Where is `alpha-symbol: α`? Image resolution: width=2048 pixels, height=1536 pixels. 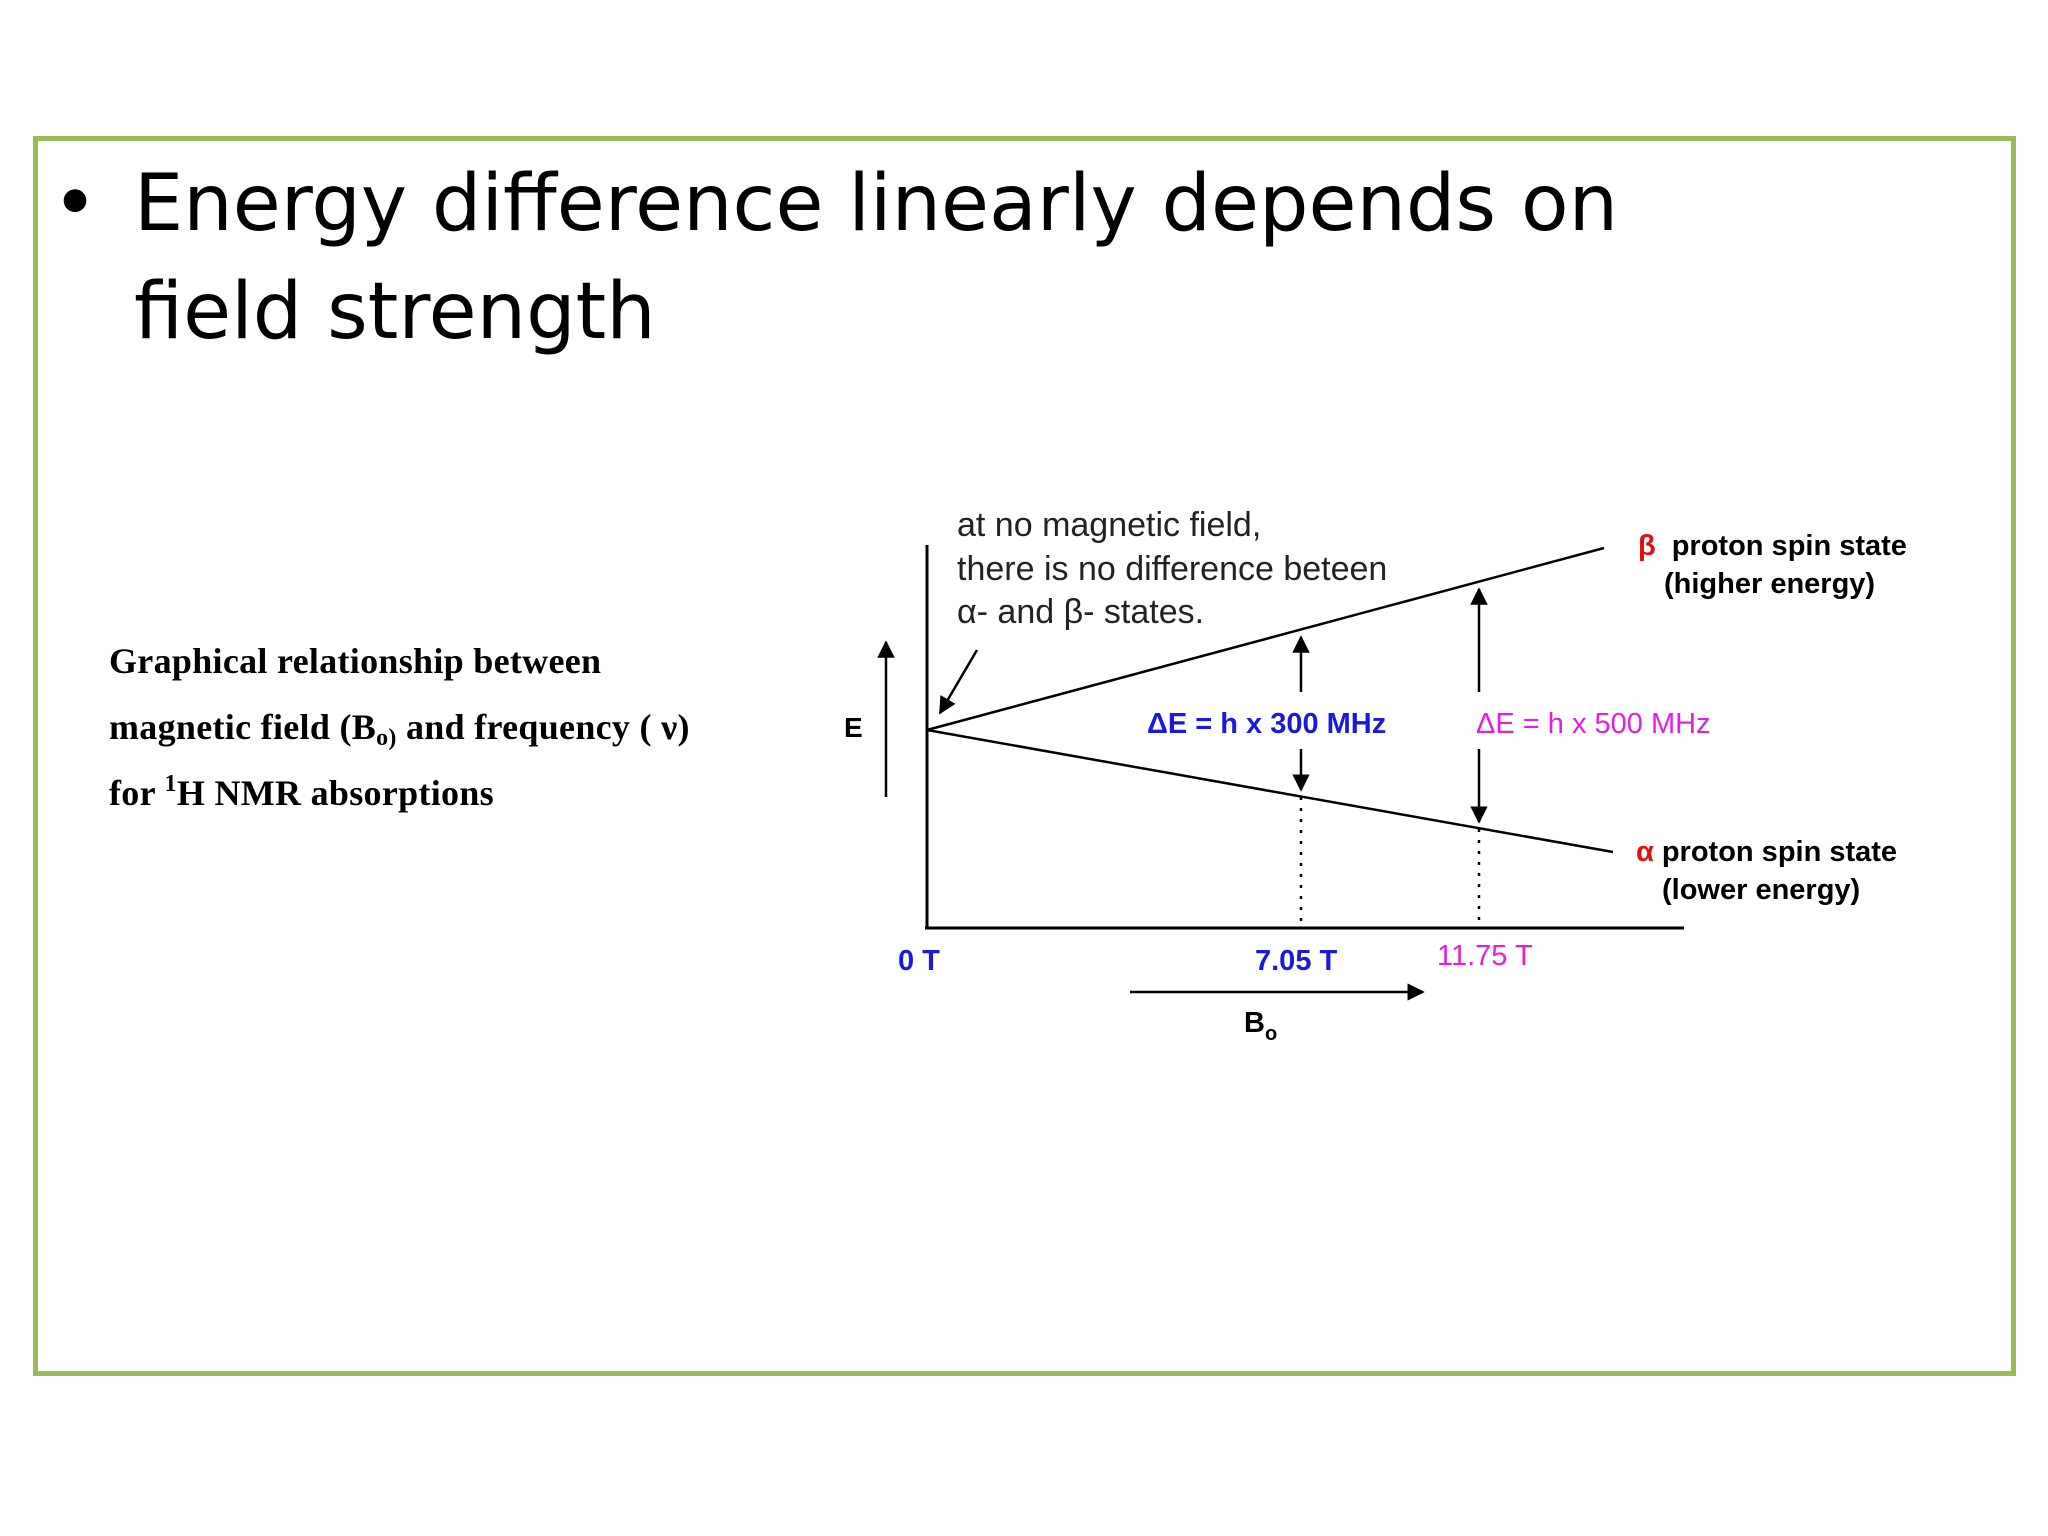
alpha-symbol: α is located at coordinates (1645, 852).